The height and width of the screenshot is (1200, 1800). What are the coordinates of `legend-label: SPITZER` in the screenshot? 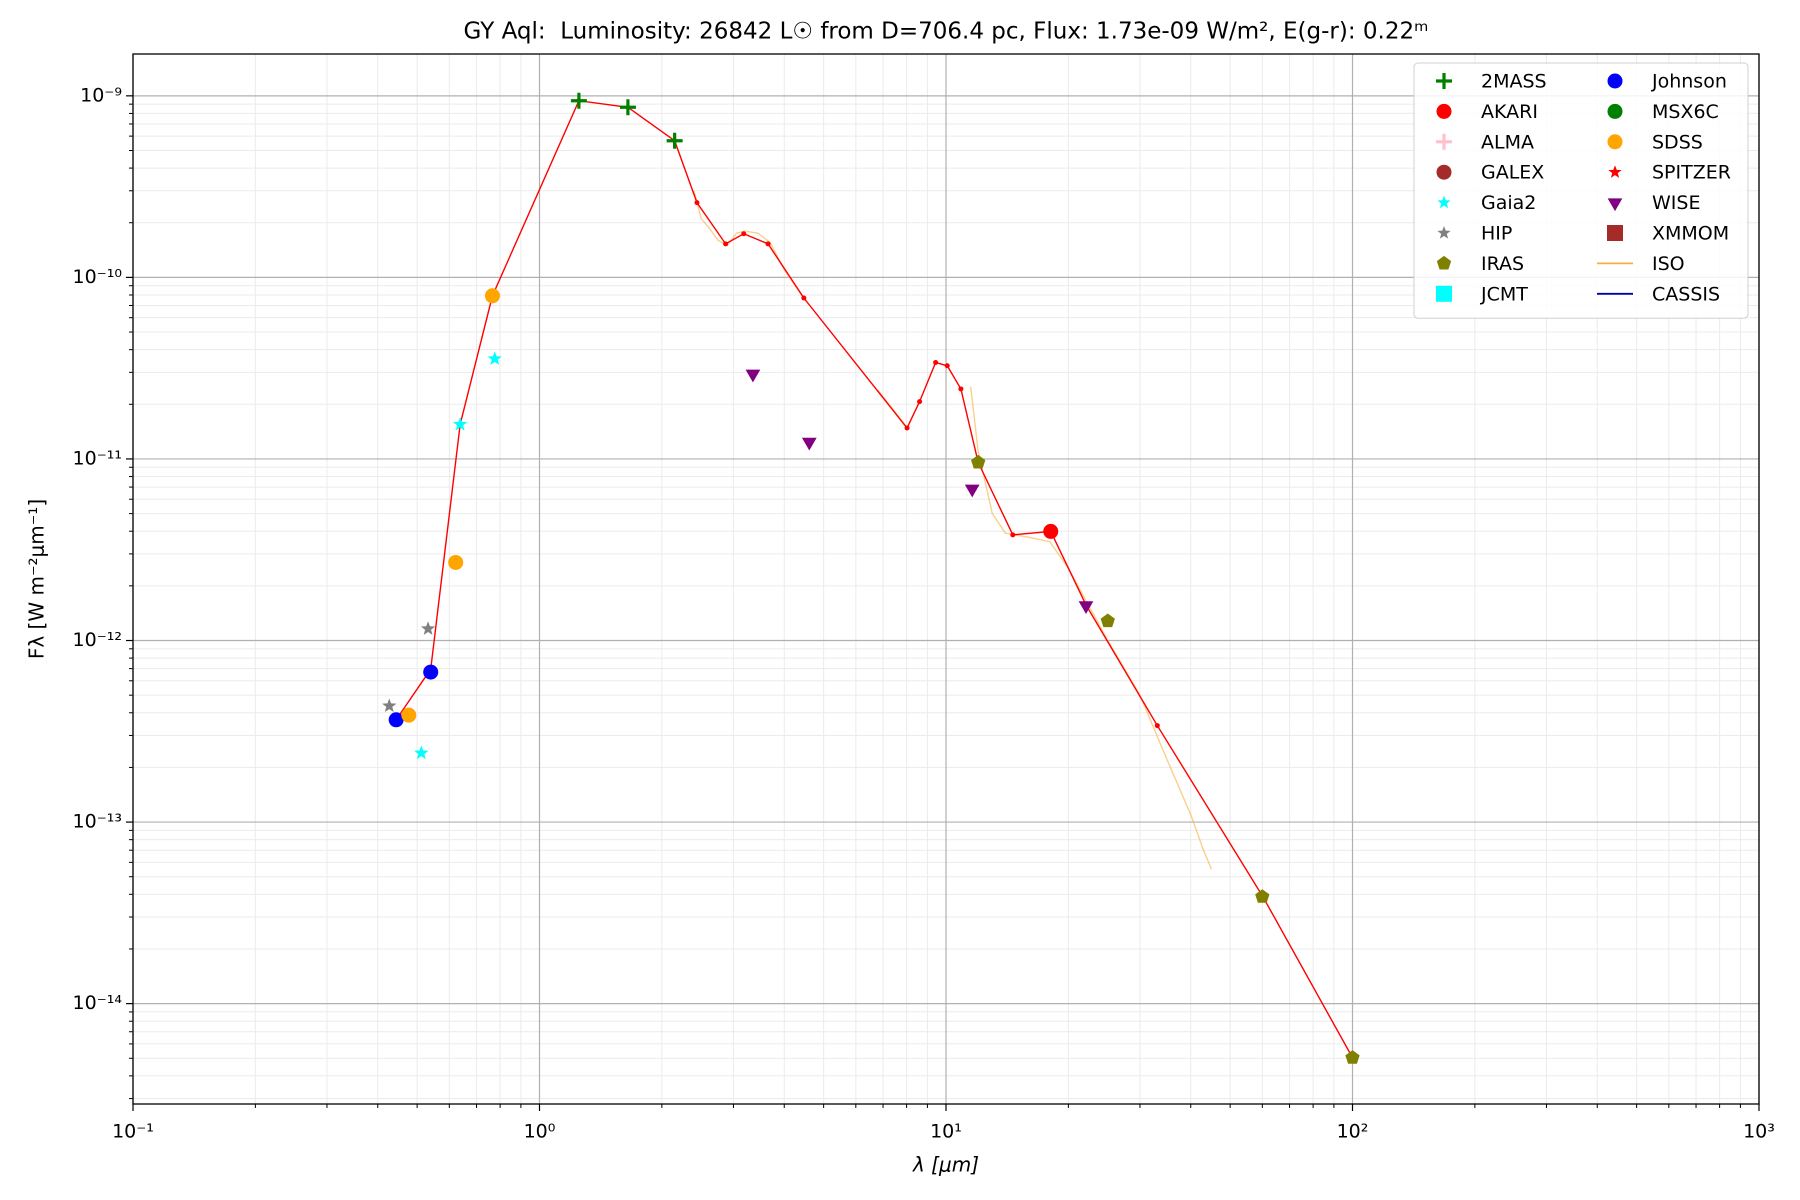 It's located at (1691, 173).